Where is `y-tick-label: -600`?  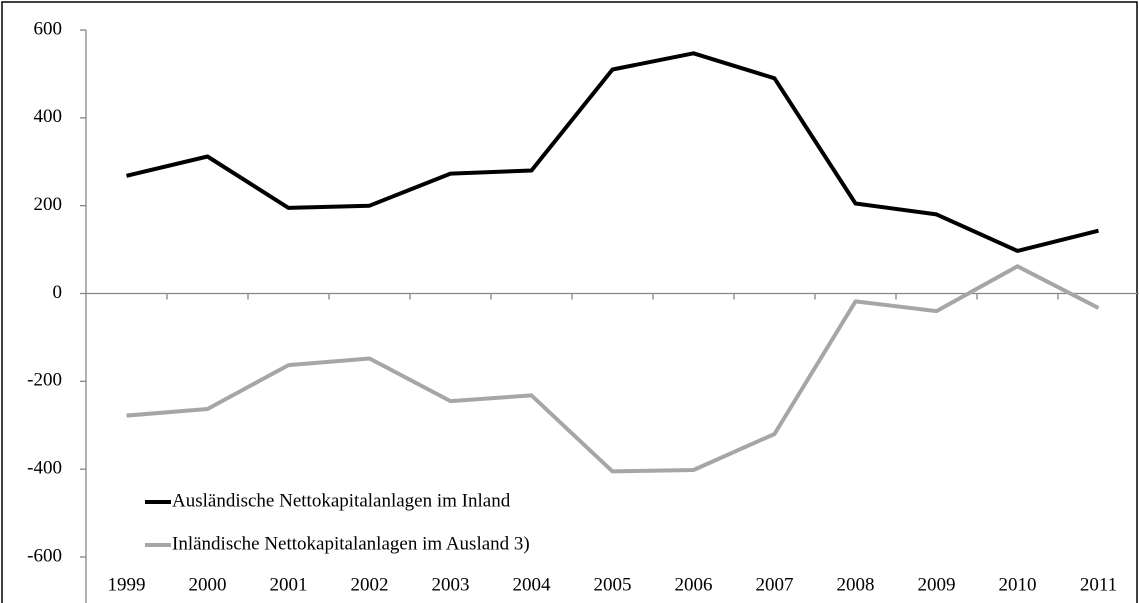 y-tick-label: -600 is located at coordinates (44, 555).